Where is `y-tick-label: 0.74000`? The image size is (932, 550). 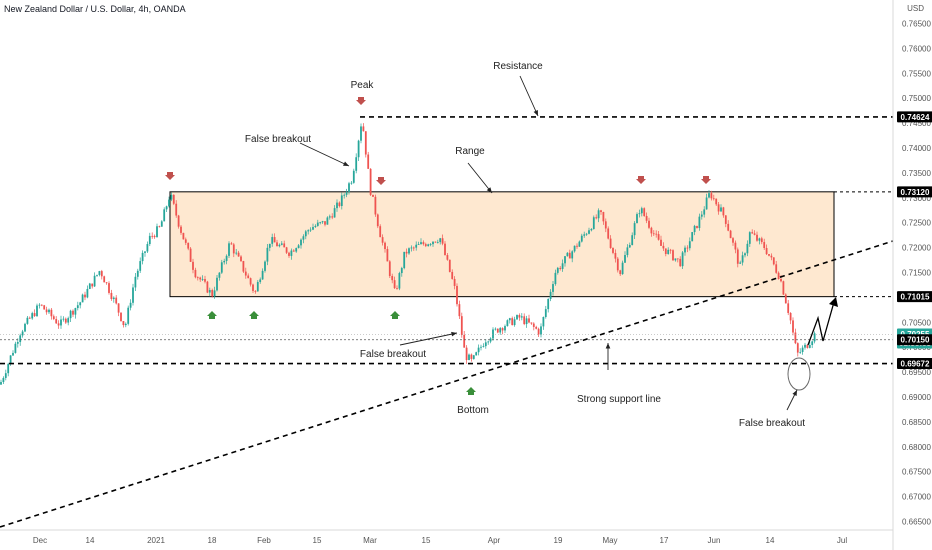
y-tick-label: 0.74000 is located at coordinates (916, 148).